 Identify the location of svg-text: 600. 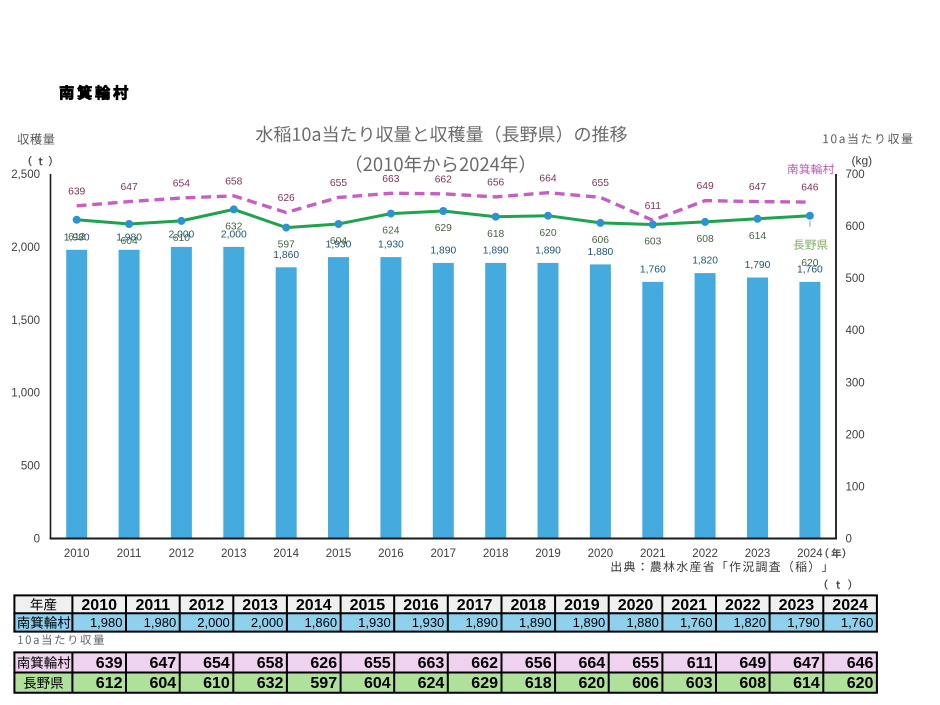
(855, 227).